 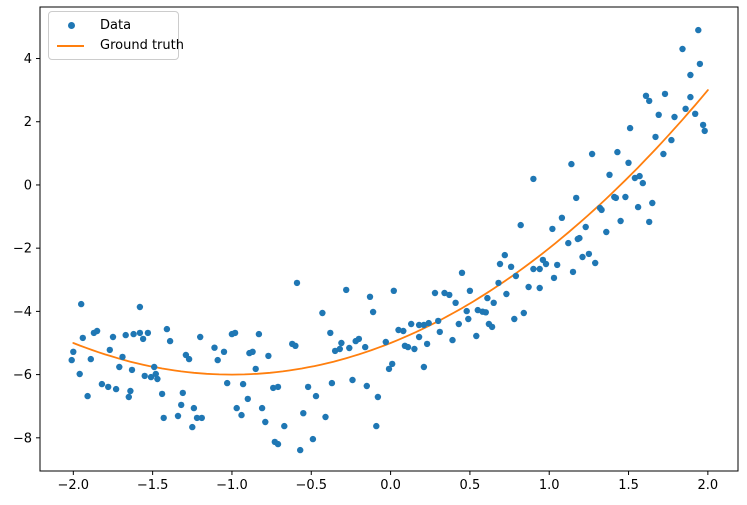 I want to click on legend-item-data: Data, so click(x=112, y=25).